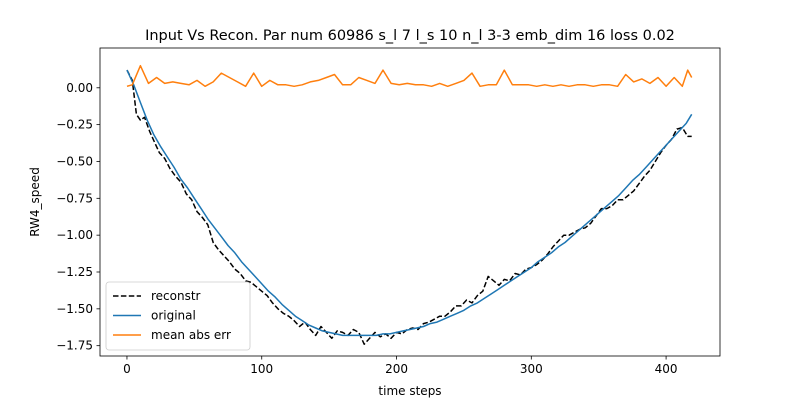 The width and height of the screenshot is (800, 400). What do you see at coordinates (78, 217) in the screenshot?
I see `y-axis: 0.00 −0.25 −0.50 −0.75 −1.00 −1.25 −1.50 −1.75` at bounding box center [78, 217].